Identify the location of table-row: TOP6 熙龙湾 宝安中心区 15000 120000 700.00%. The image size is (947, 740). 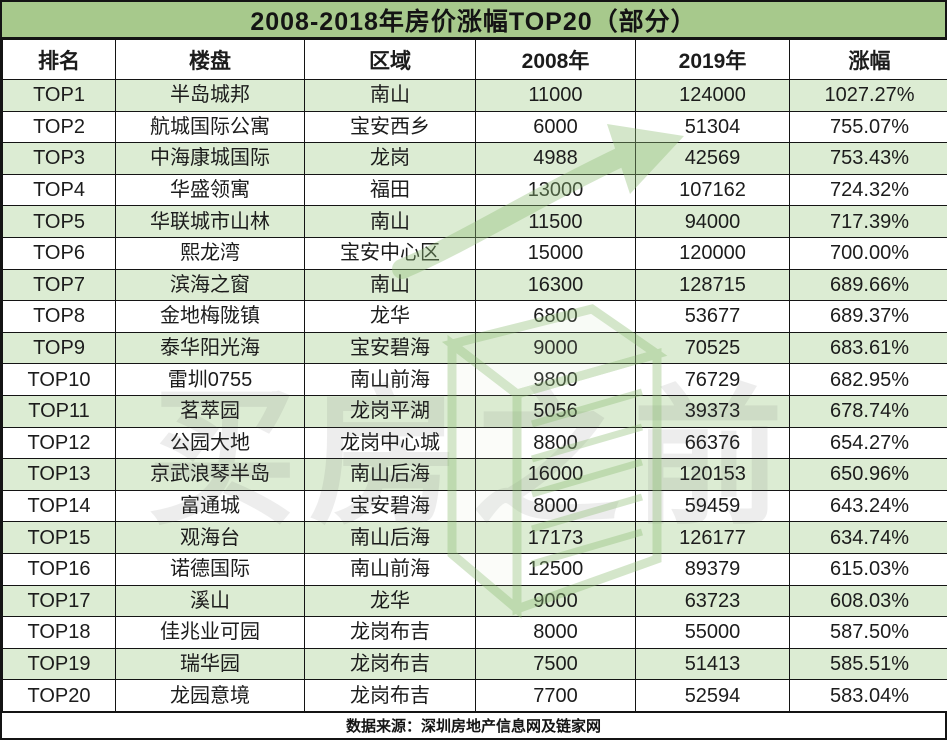
(474, 253).